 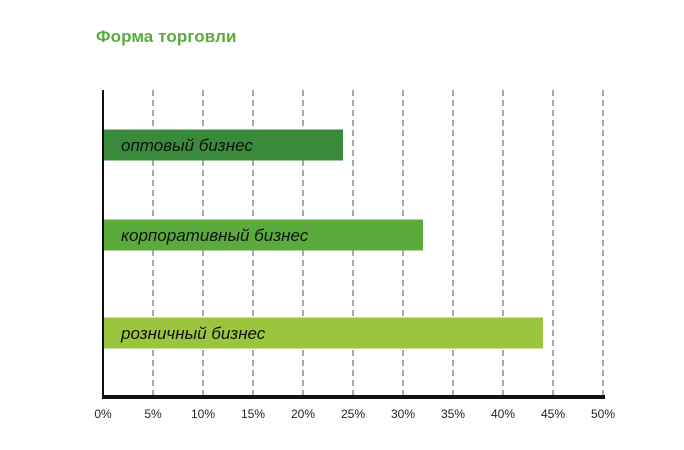 What do you see at coordinates (553, 414) in the screenshot?
I see `x-tick-label: 45%` at bounding box center [553, 414].